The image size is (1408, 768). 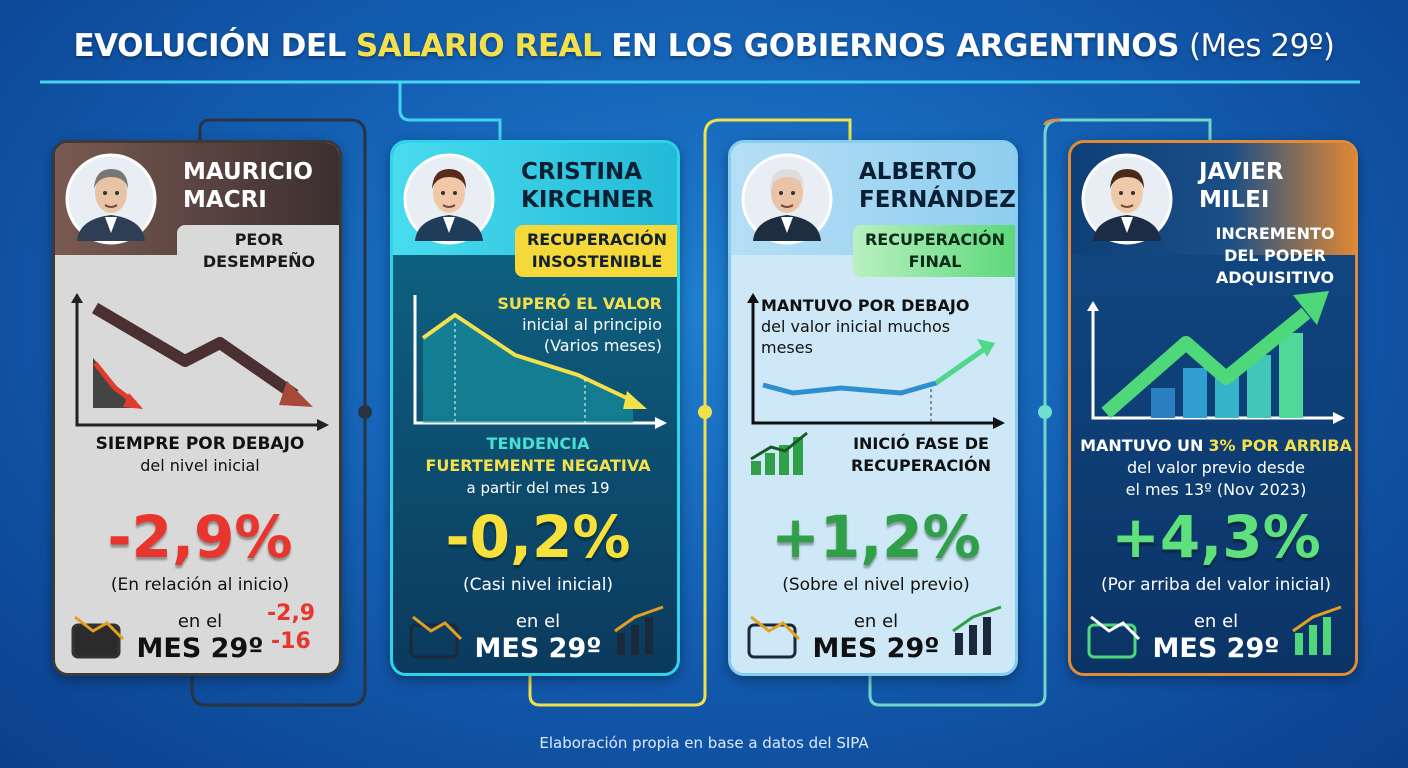 I want to click on tag: INCREMENTO DEL PODER ADQUISITIVO, so click(x=1274, y=256).